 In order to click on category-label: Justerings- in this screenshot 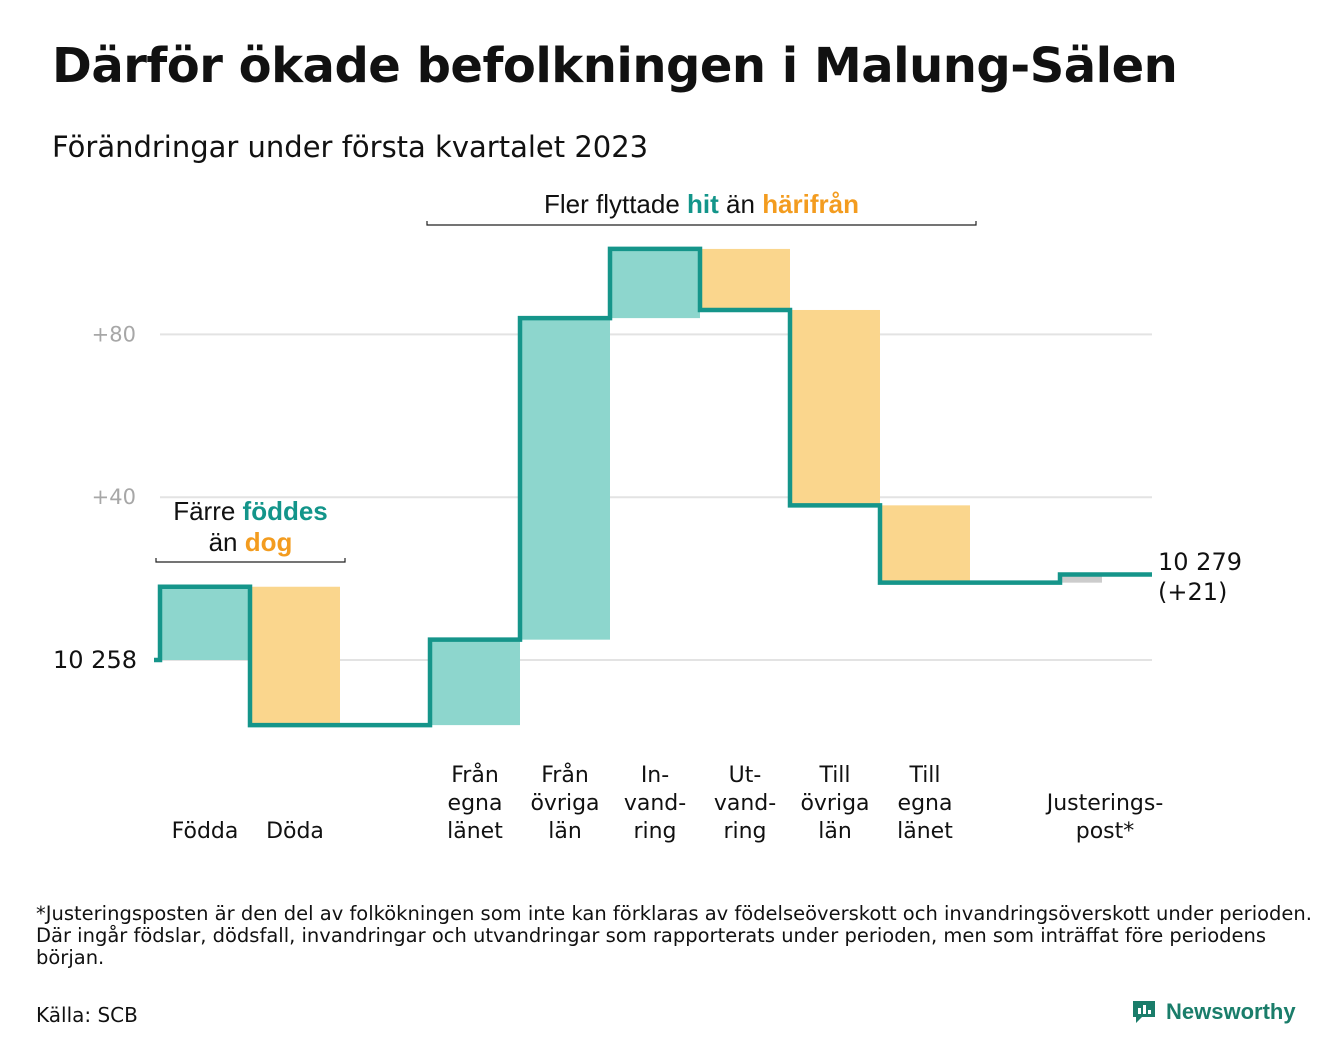, I will do `click(1104, 803)`.